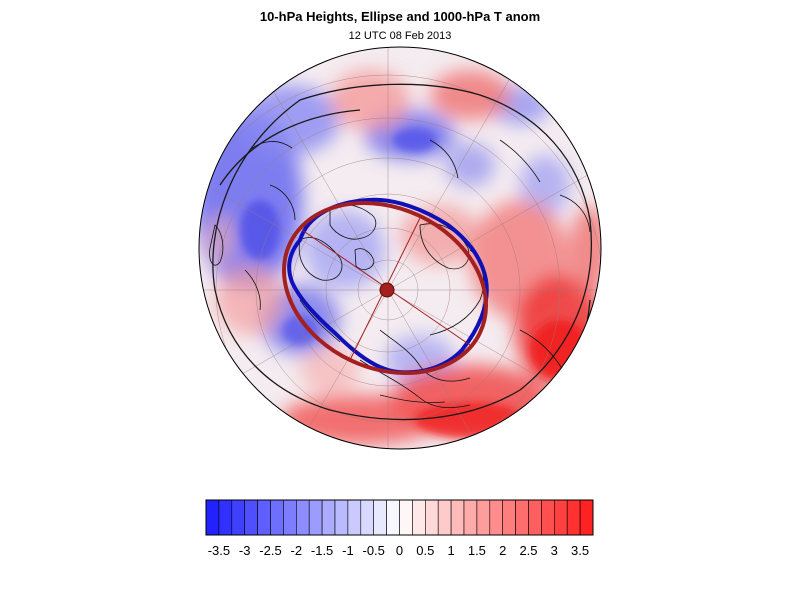  I want to click on colorbar-tick-label: 3.5, so click(580, 550).